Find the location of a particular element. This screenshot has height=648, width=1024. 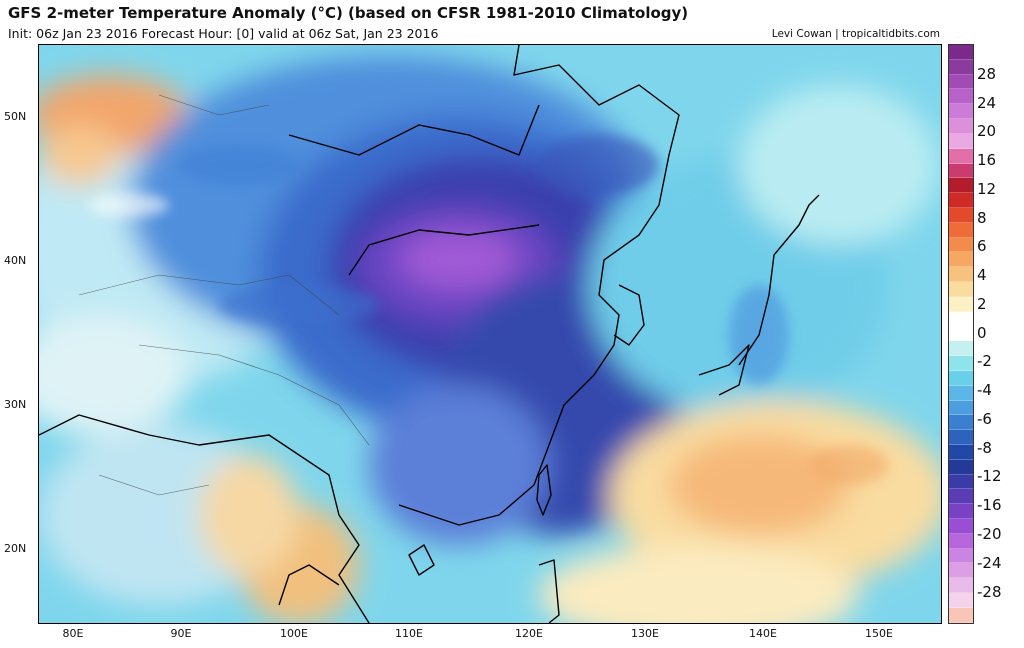

colorbar-label: -24 is located at coordinates (989, 563).